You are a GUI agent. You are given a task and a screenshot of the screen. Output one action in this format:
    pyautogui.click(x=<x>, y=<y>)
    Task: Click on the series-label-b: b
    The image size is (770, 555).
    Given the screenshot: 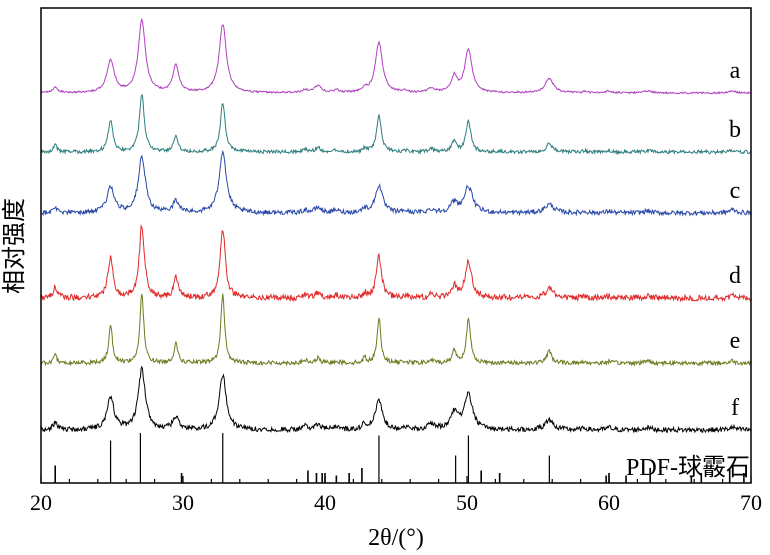 What is the action you would take?
    pyautogui.click(x=735, y=130)
    